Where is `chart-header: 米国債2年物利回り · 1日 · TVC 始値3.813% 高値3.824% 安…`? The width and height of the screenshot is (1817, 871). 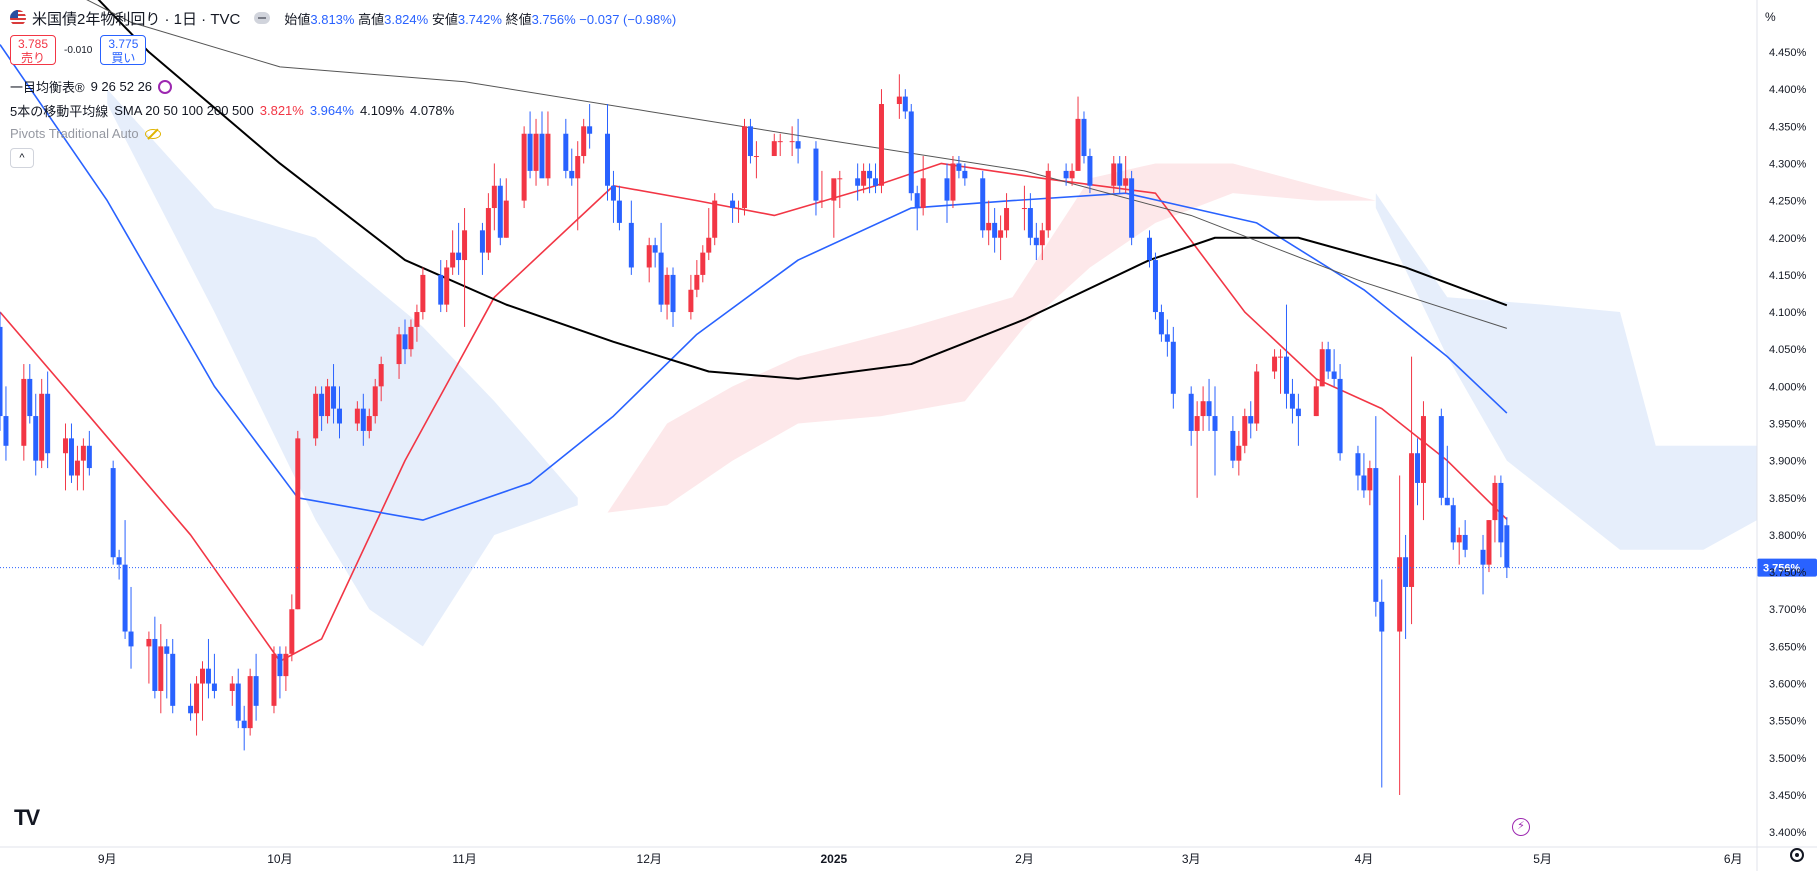
chart-header: 米国債2年物利回り · 1日 · TVC 始値3.813% 高値3.824% 安… is located at coordinates (343, 18).